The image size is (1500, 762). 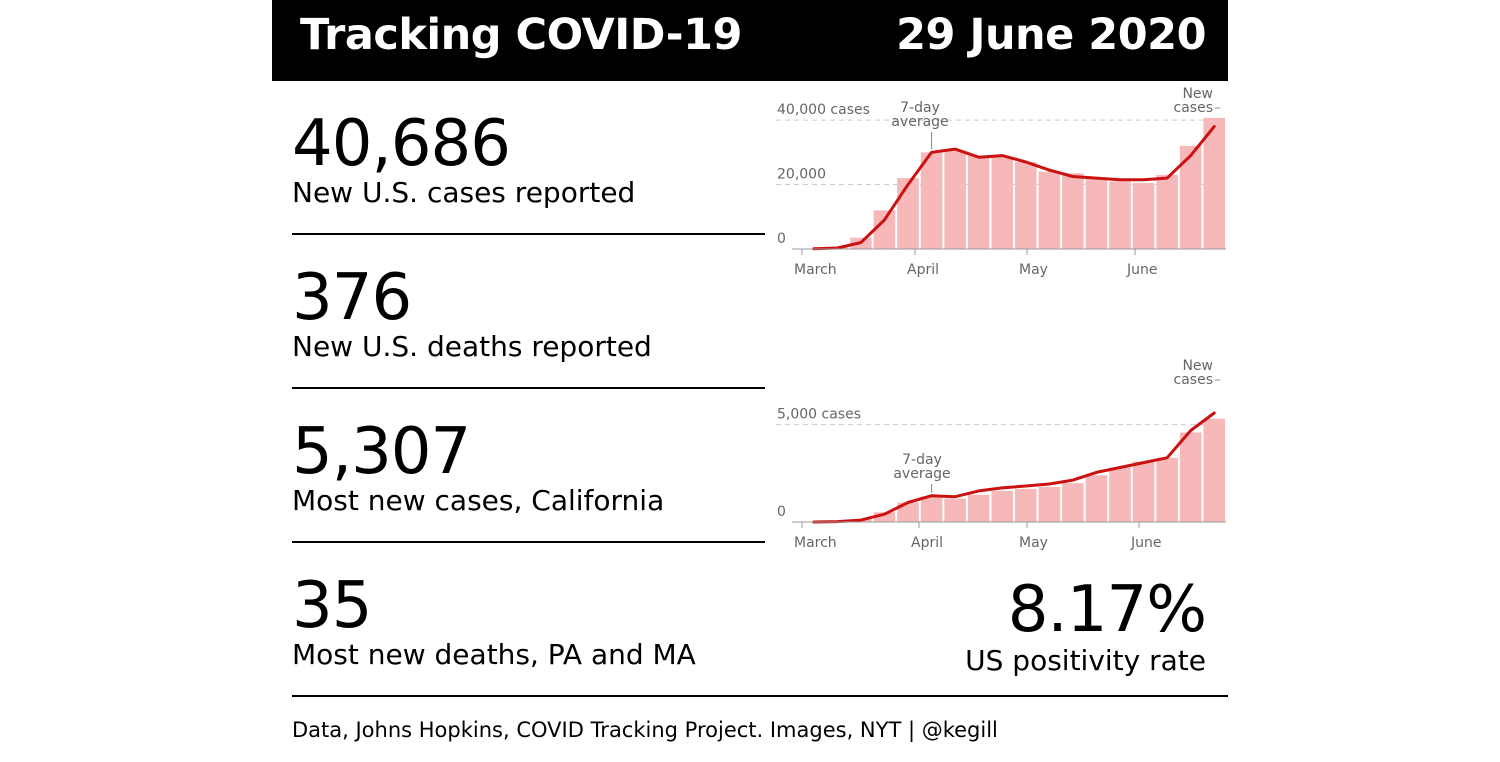 I want to click on stat-new-us-deaths: 376 New U.S. deaths reported, so click(x=472, y=314).